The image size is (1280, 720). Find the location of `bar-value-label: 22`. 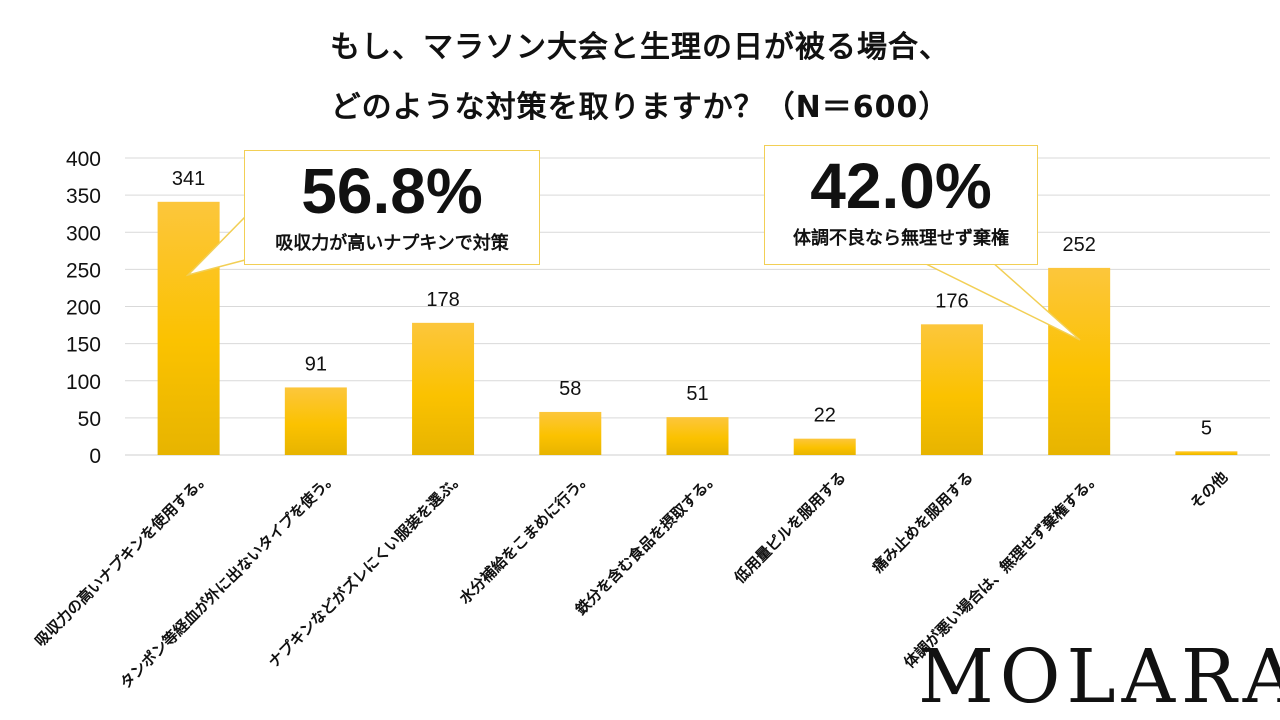

bar-value-label: 22 is located at coordinates (825, 416).